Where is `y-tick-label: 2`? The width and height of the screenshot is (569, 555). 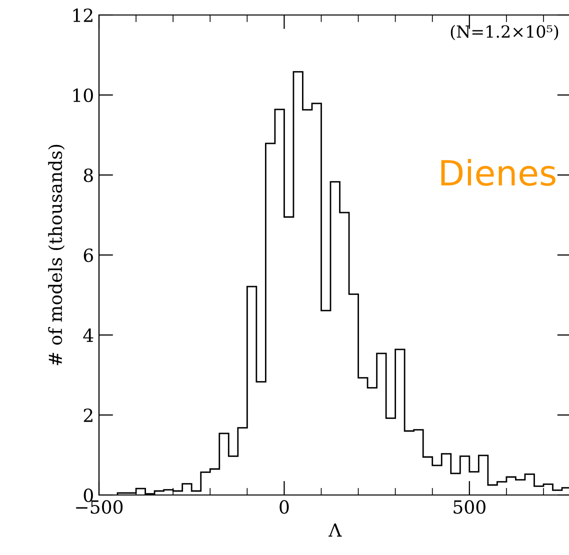
y-tick-label: 2 is located at coordinates (88, 415).